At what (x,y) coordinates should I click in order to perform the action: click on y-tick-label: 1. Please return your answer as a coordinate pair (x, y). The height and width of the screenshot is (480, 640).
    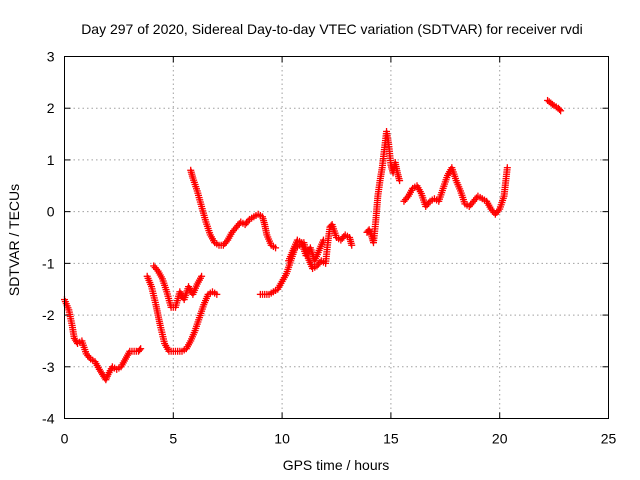
    Looking at the image, I should click on (51, 160).